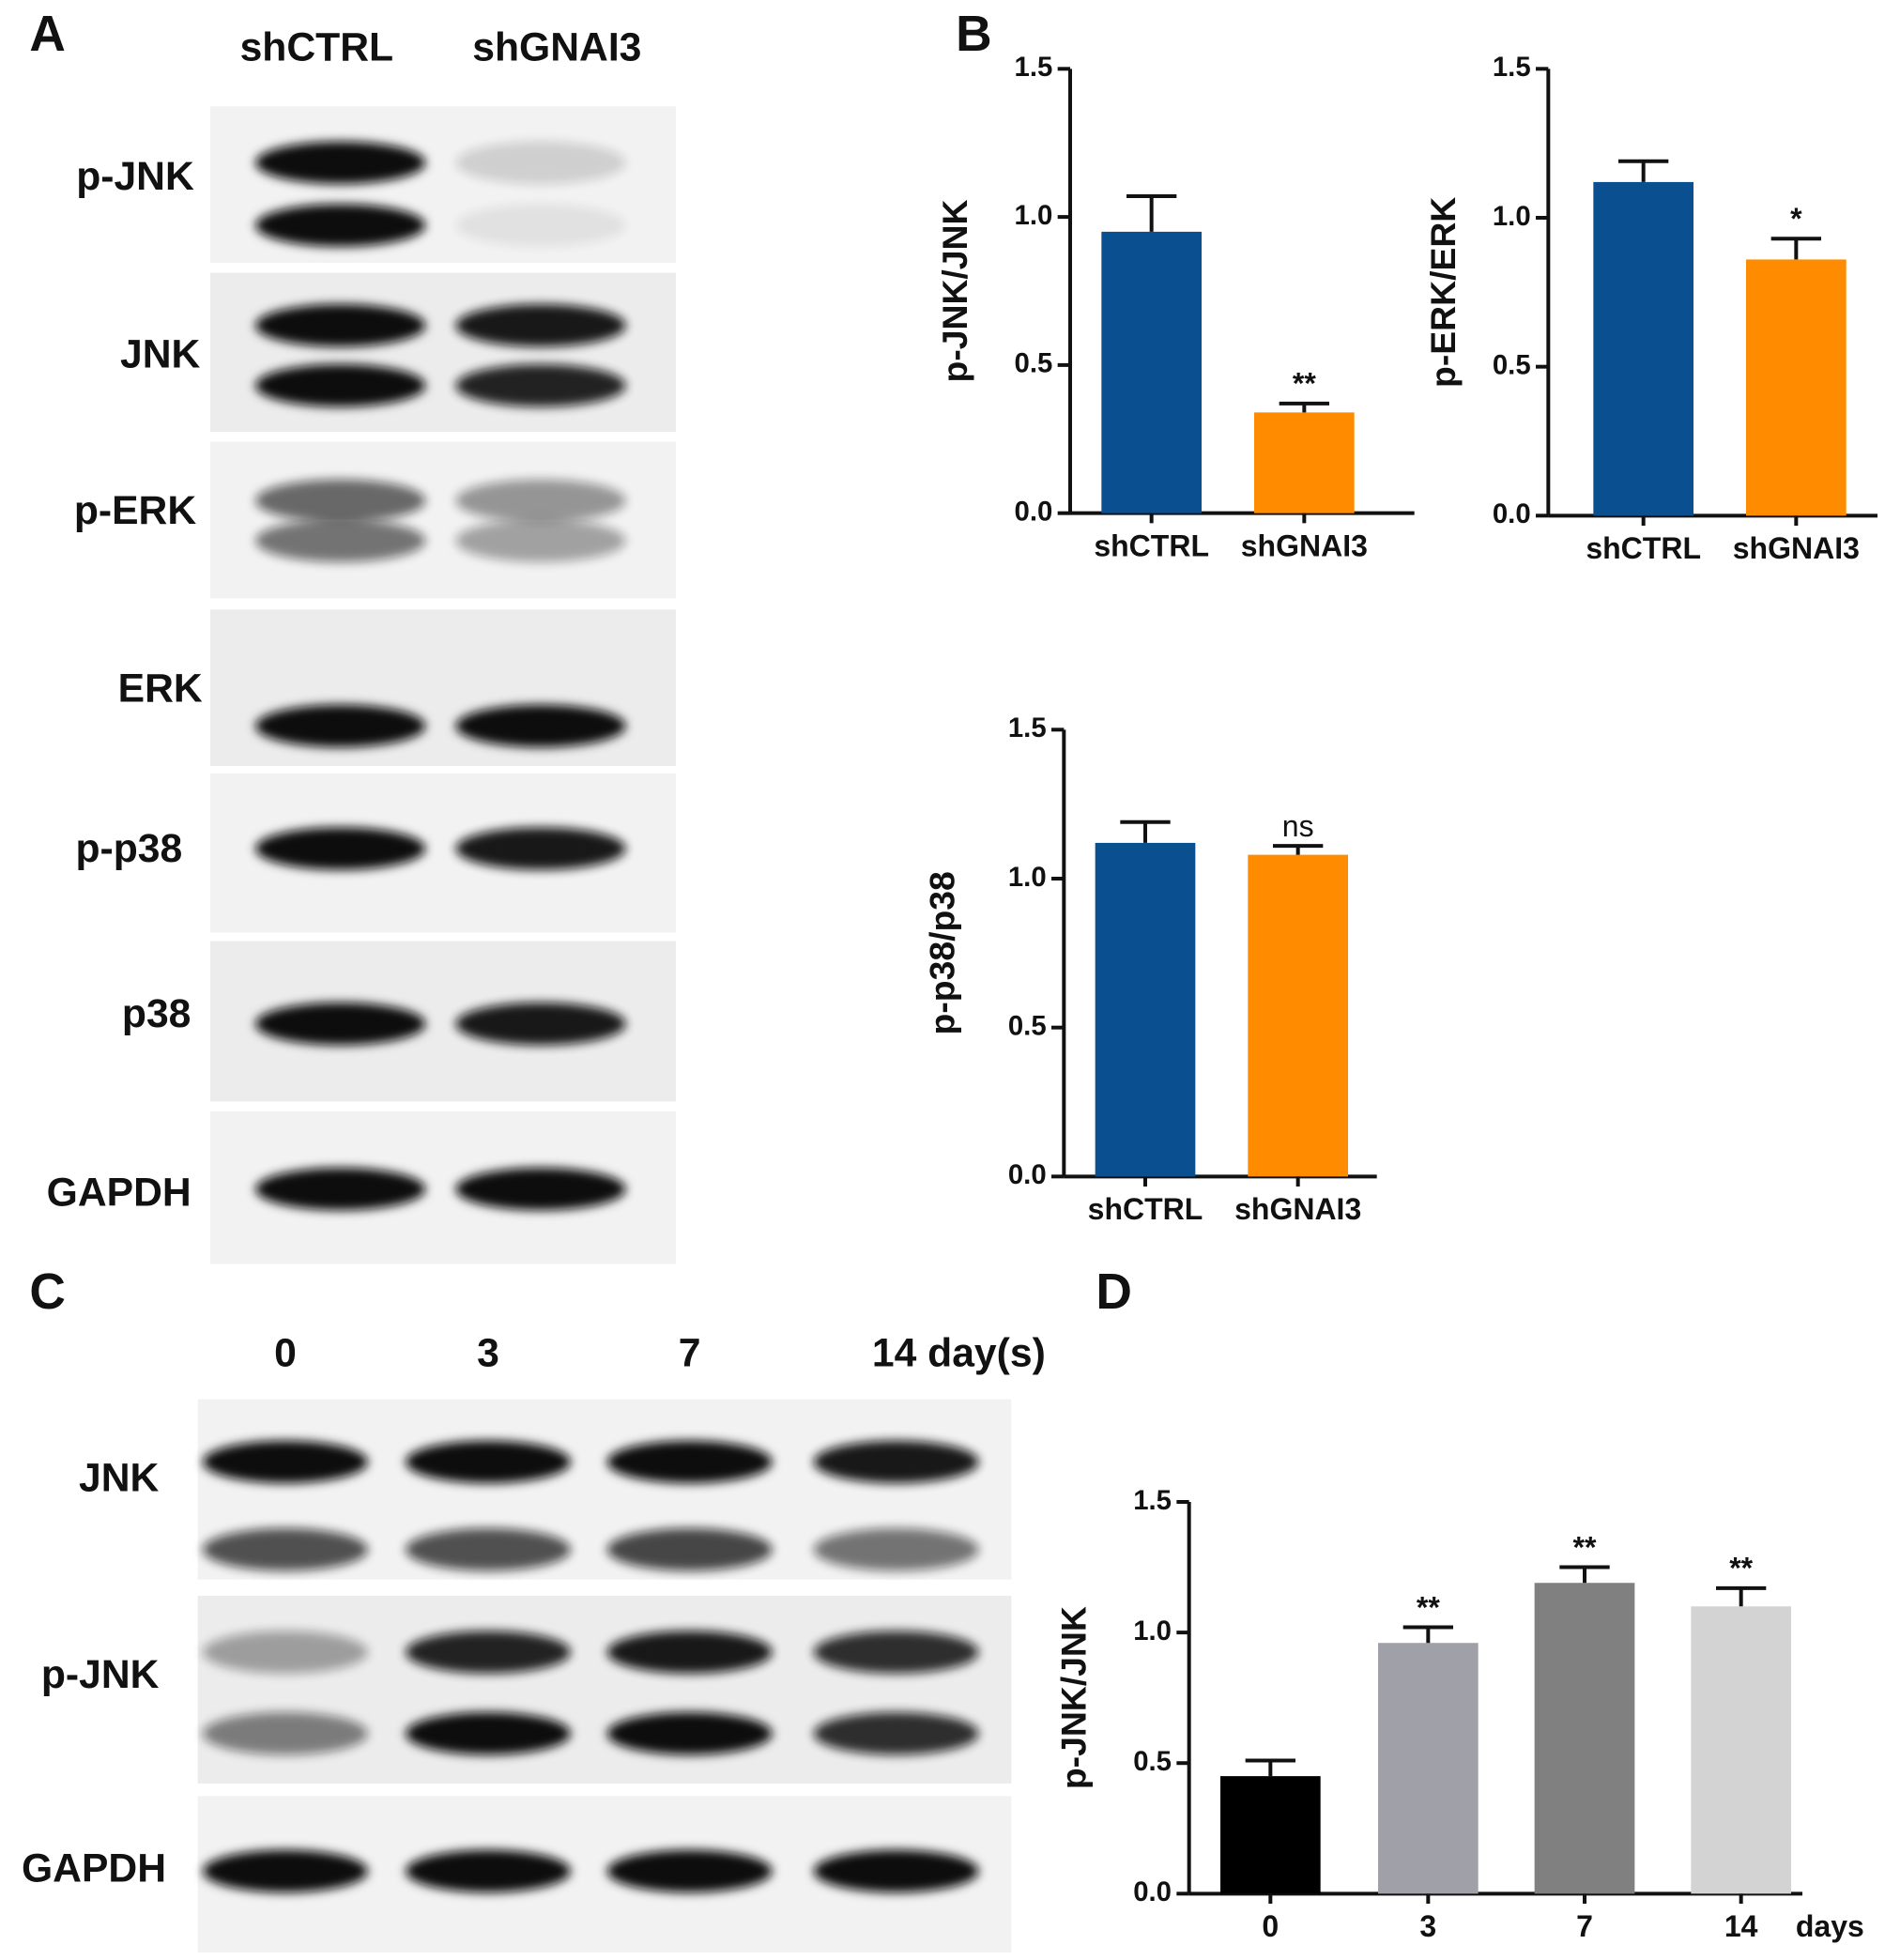 This screenshot has width=1885, height=1960. Describe the element at coordinates (1114, 1292) in the screenshot. I see `panel-label: D` at that location.